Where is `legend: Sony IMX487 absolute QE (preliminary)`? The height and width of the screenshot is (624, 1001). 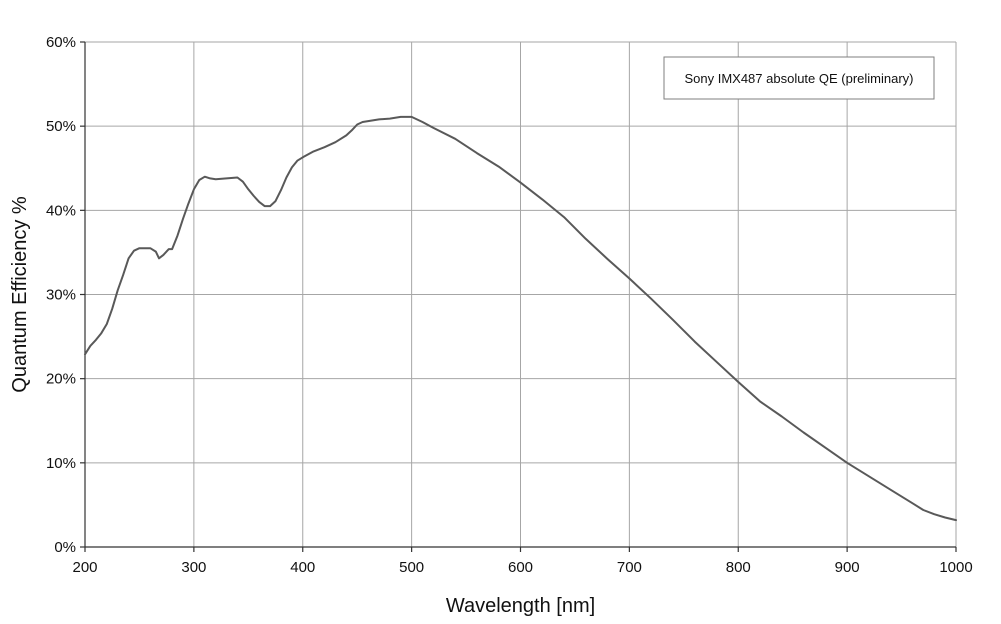 legend: Sony IMX487 absolute QE (preliminary) is located at coordinates (799, 78).